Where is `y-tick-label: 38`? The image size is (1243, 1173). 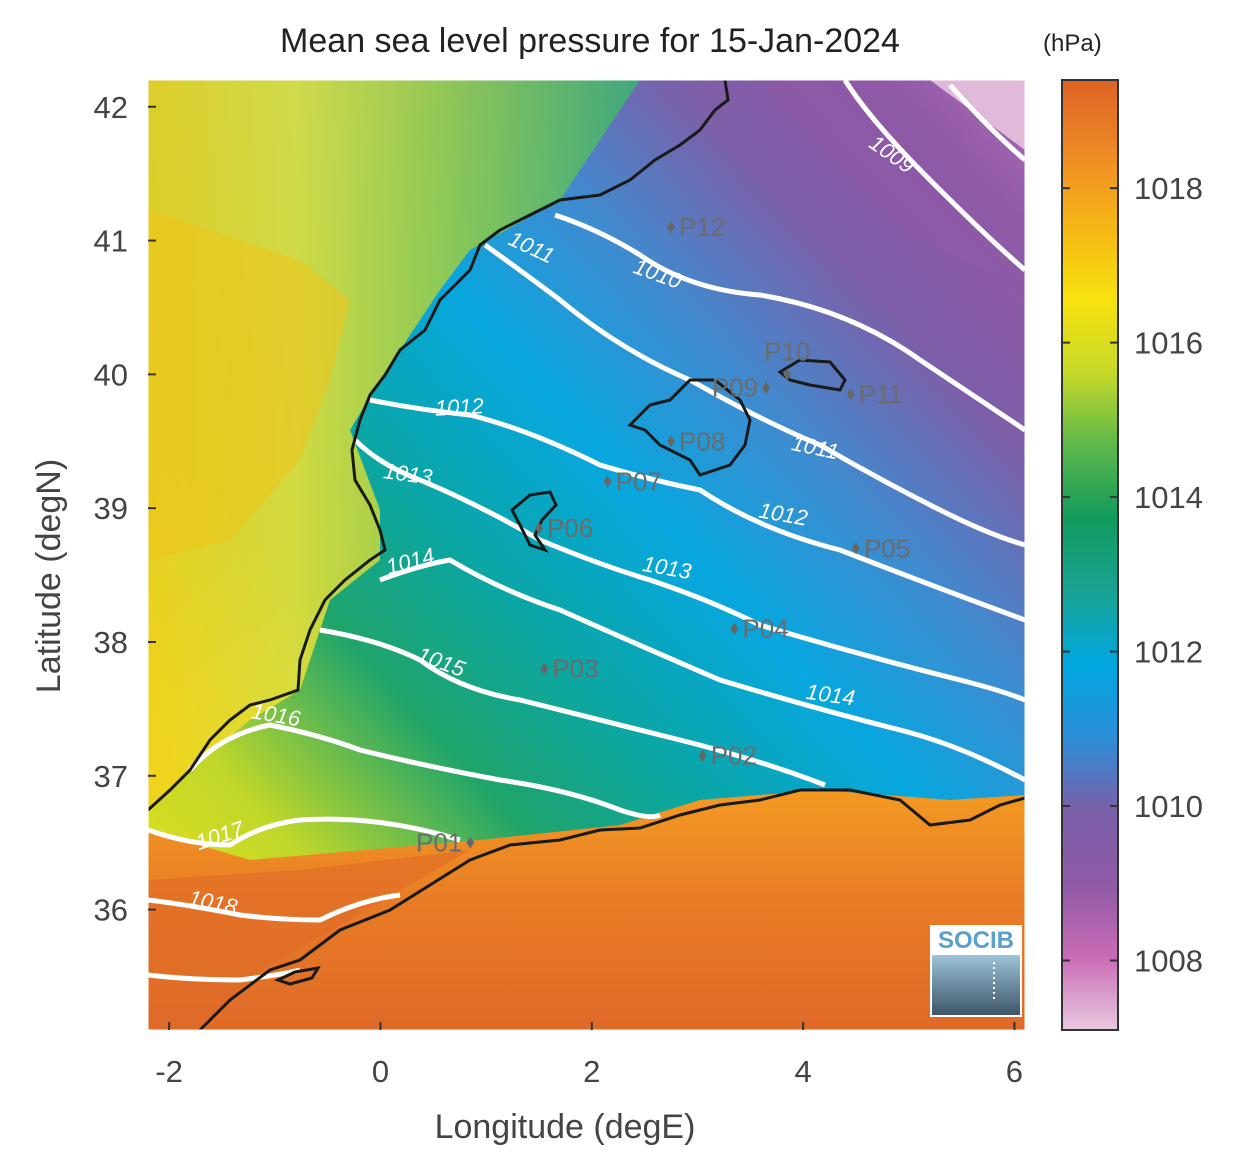
y-tick-label: 38 is located at coordinates (111, 642).